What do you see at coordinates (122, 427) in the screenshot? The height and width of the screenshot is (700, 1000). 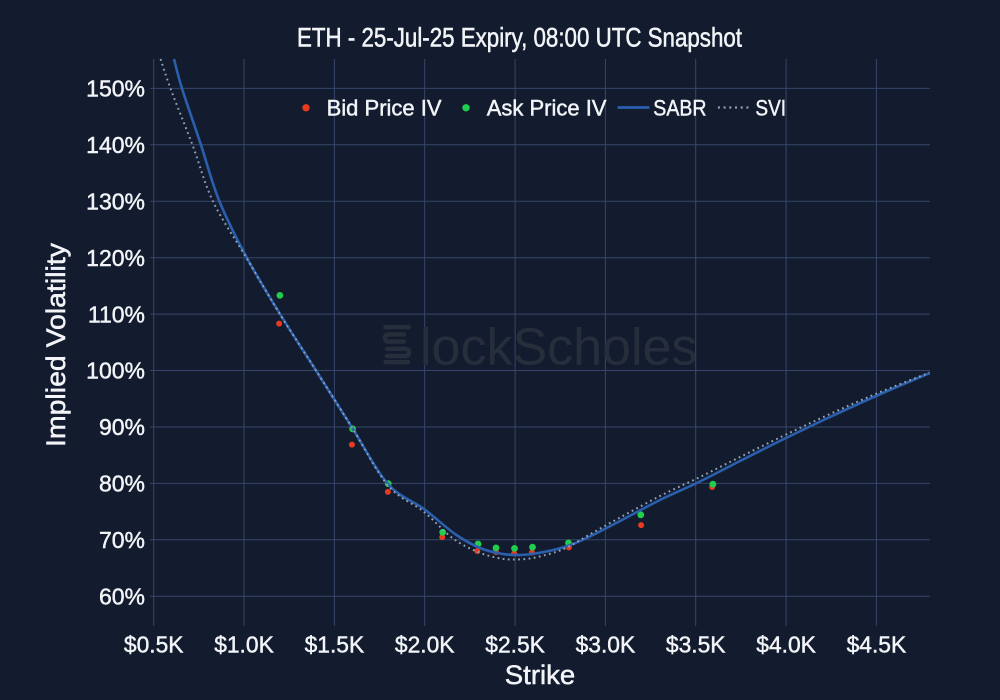 I see `svg-text: 90%` at bounding box center [122, 427].